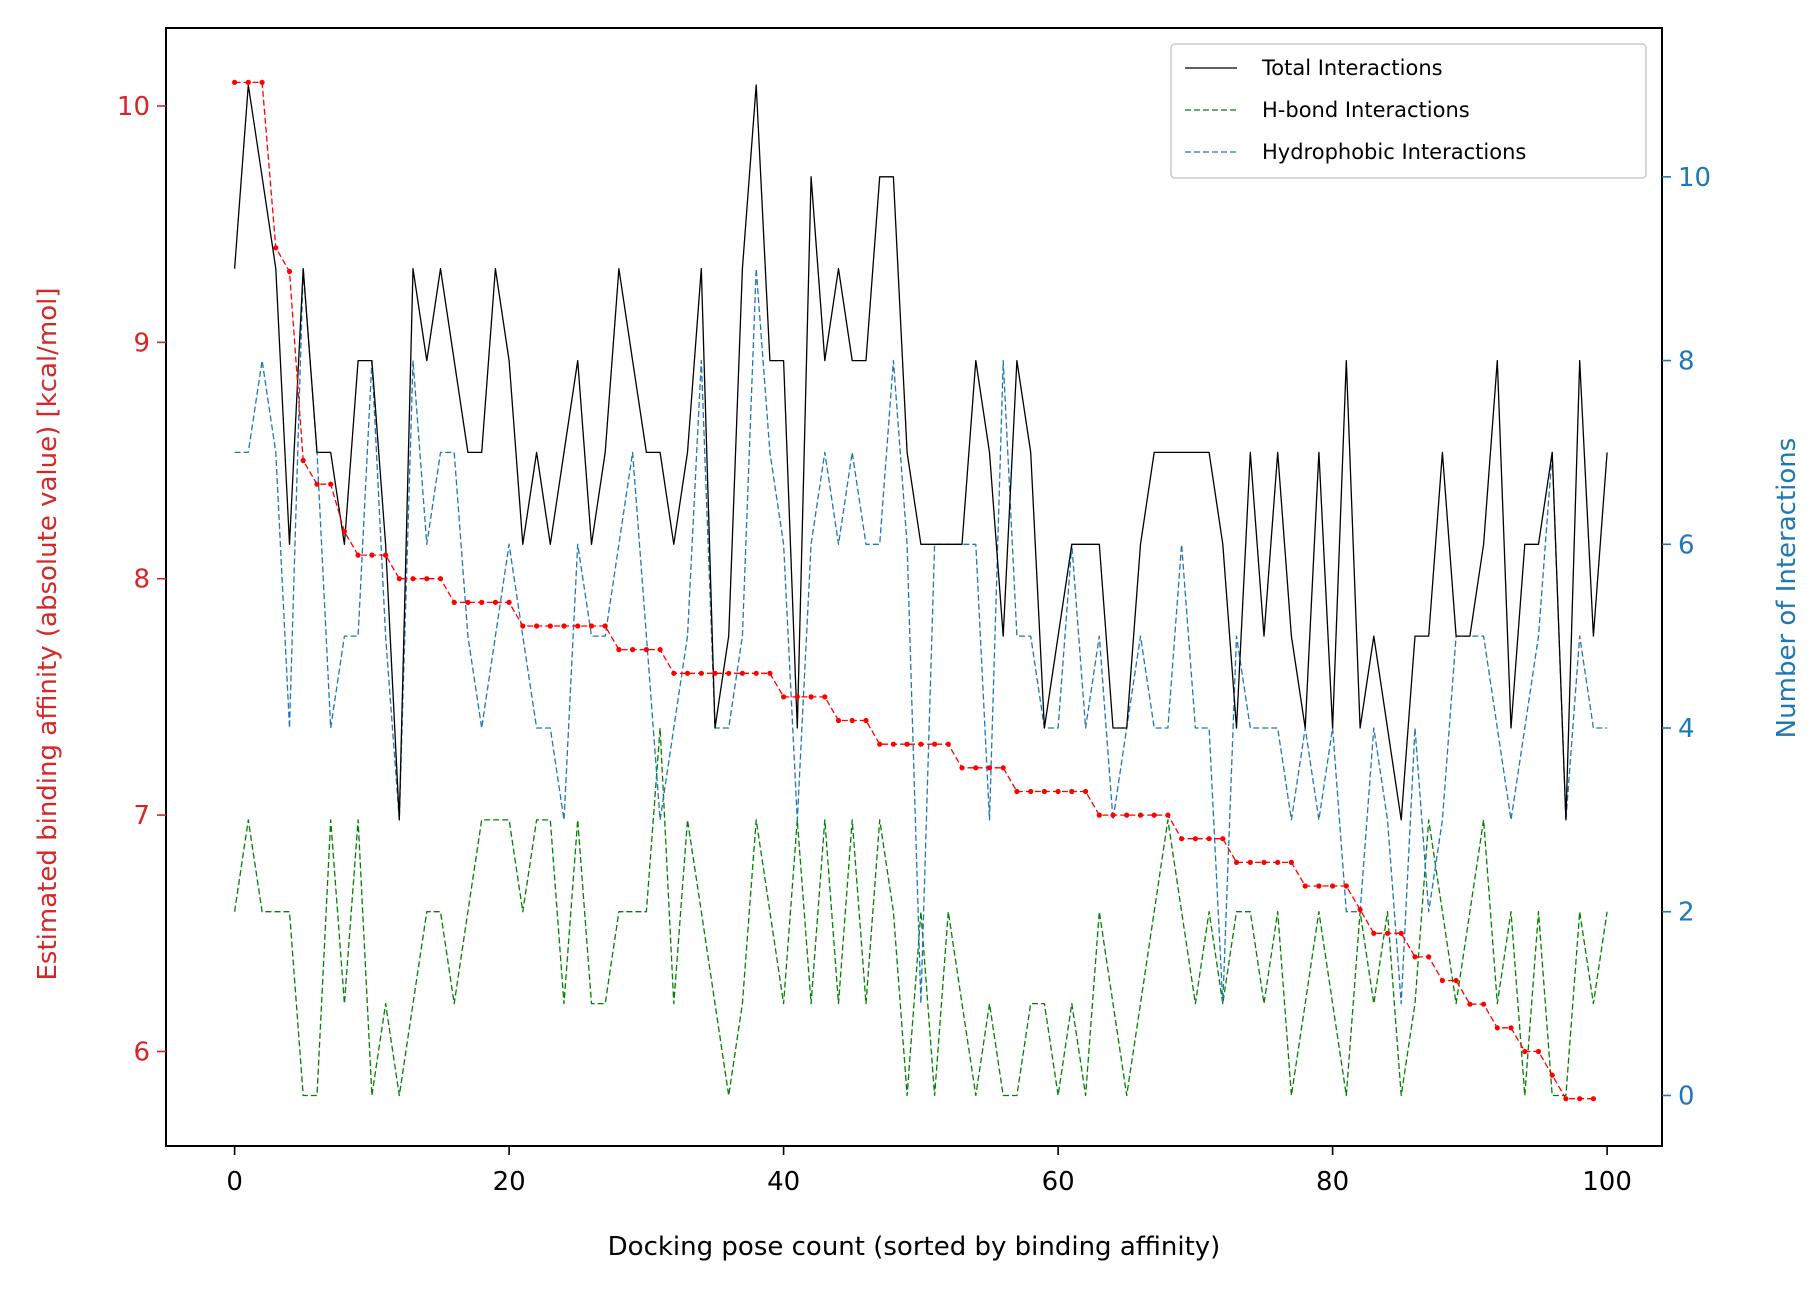  I want to click on x-tick-label: 60, so click(1058, 1182).